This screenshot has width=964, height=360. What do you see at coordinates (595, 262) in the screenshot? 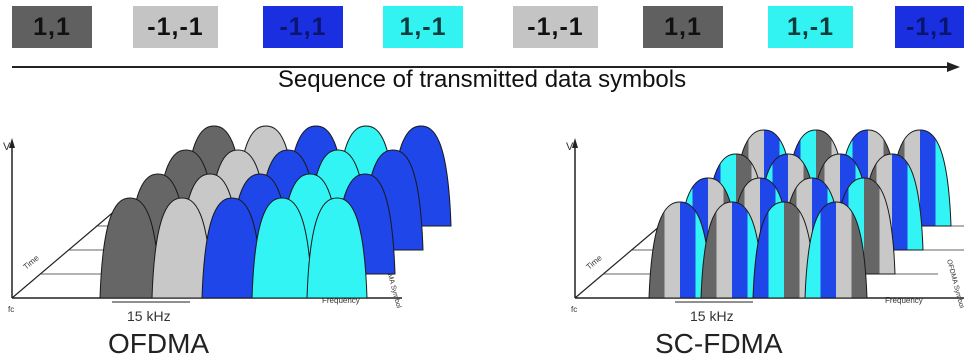
I see `scfdma-time-label: Time` at bounding box center [595, 262].